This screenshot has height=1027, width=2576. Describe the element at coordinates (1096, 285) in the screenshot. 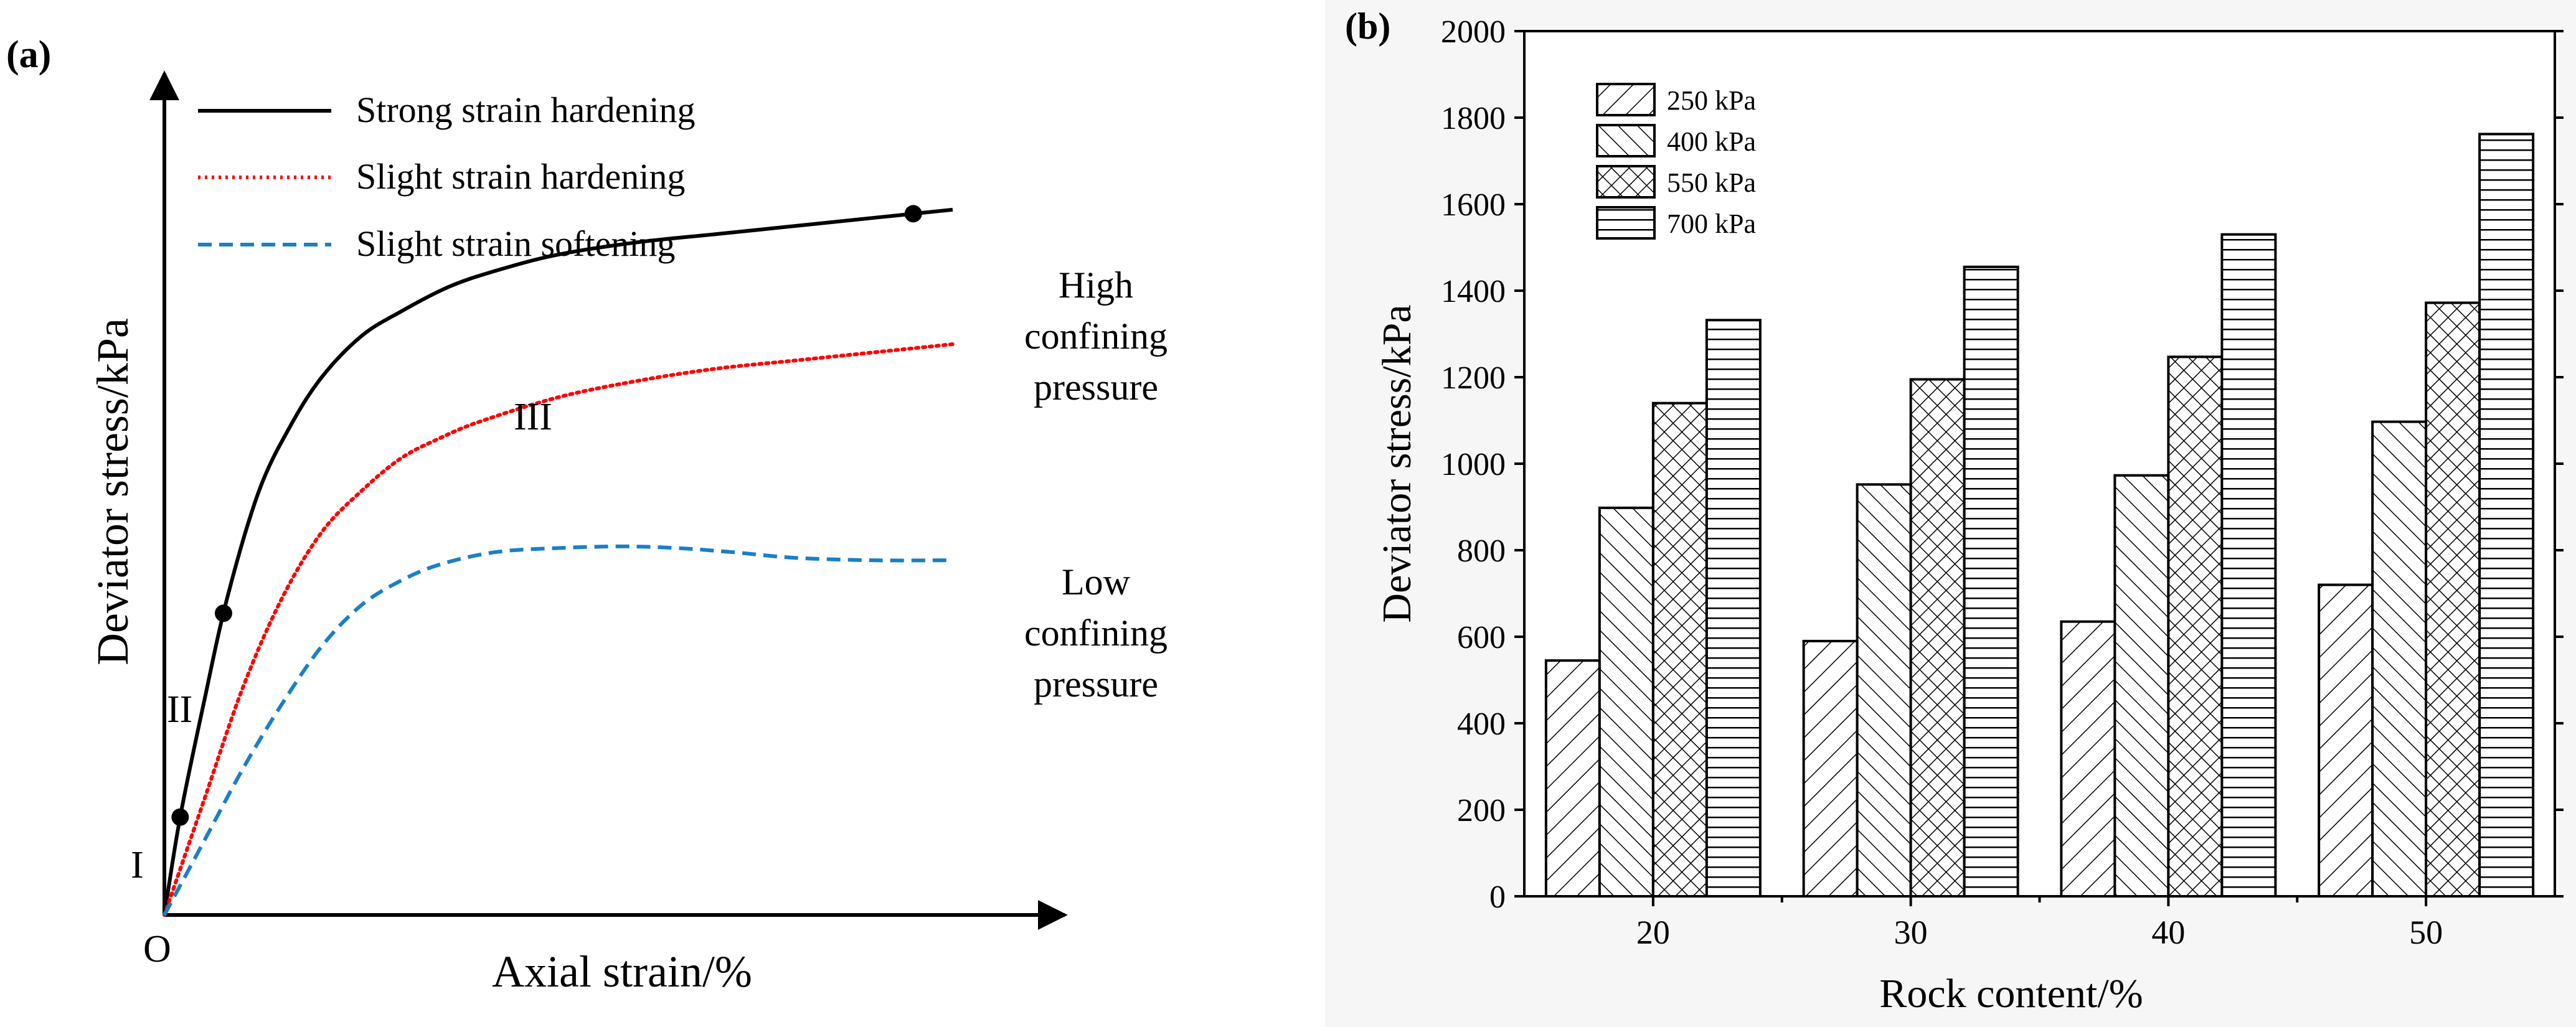

I see `annotation-high-line1: High` at that location.